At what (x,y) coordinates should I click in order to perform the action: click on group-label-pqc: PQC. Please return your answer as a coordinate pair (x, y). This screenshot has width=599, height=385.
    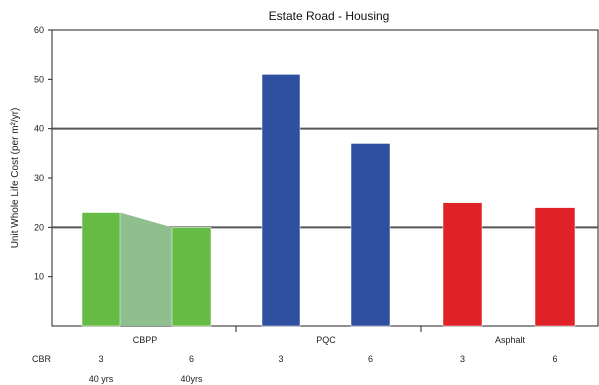
    Looking at the image, I should click on (326, 340).